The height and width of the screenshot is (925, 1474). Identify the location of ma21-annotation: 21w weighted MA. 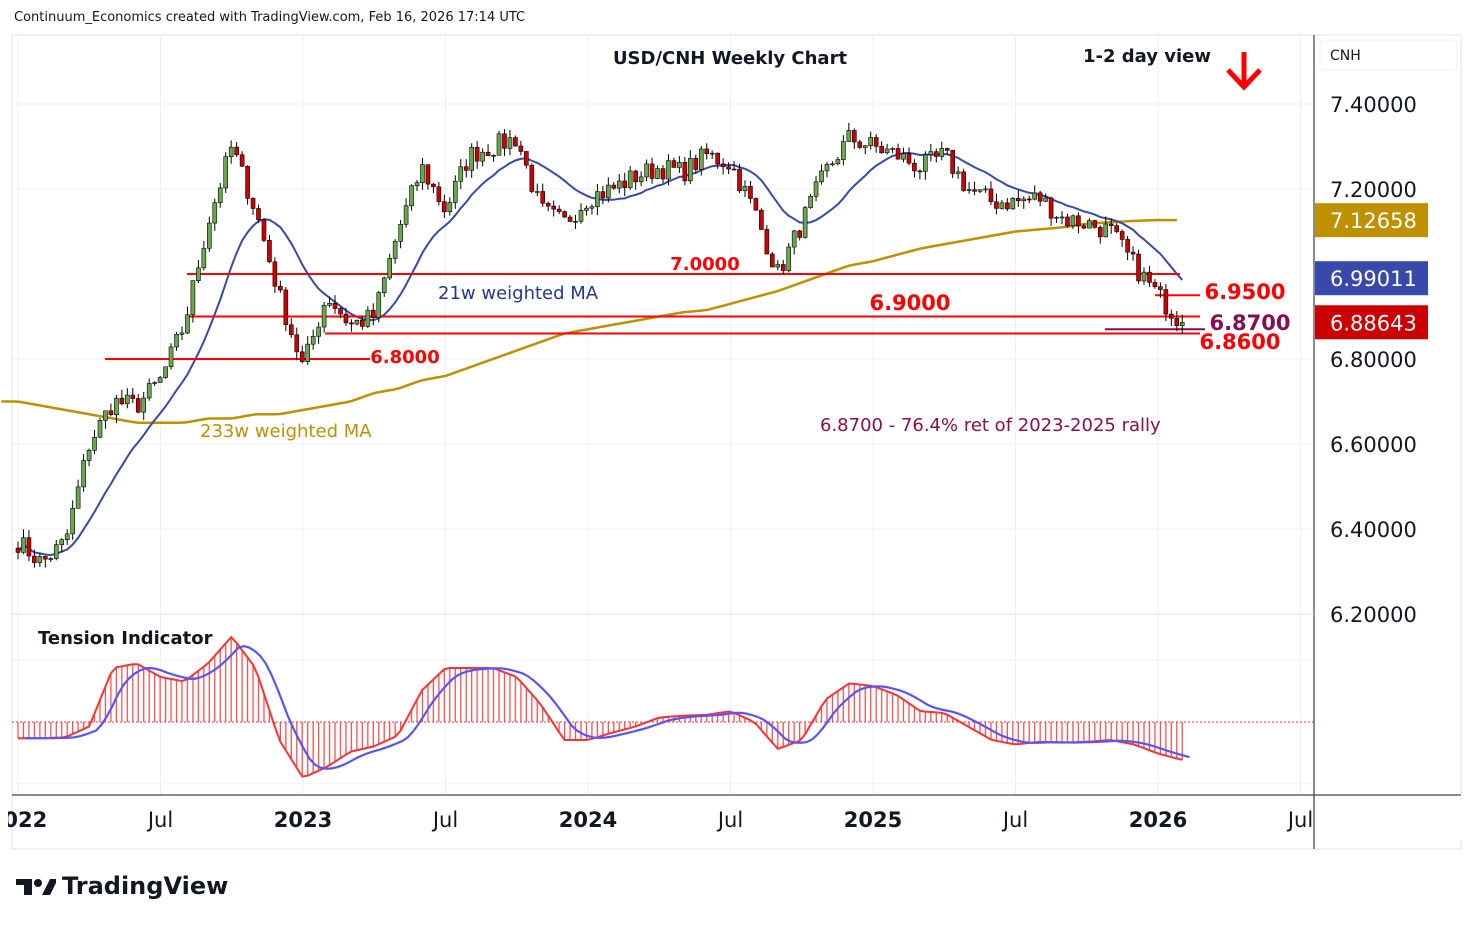
(518, 293).